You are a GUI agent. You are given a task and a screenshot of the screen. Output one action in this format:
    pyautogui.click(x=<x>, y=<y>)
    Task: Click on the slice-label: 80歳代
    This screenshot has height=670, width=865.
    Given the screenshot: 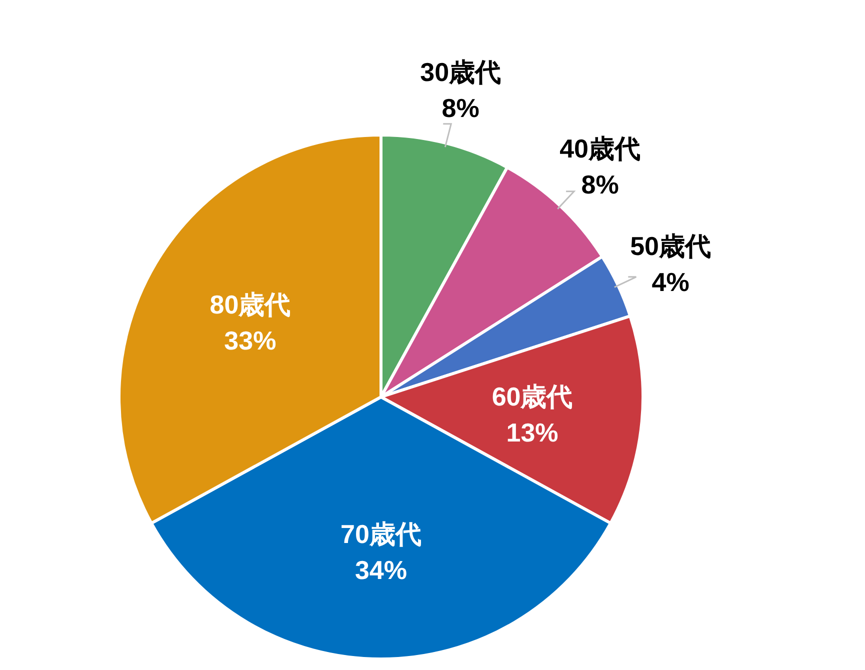 What is the action you would take?
    pyautogui.click(x=250, y=305)
    